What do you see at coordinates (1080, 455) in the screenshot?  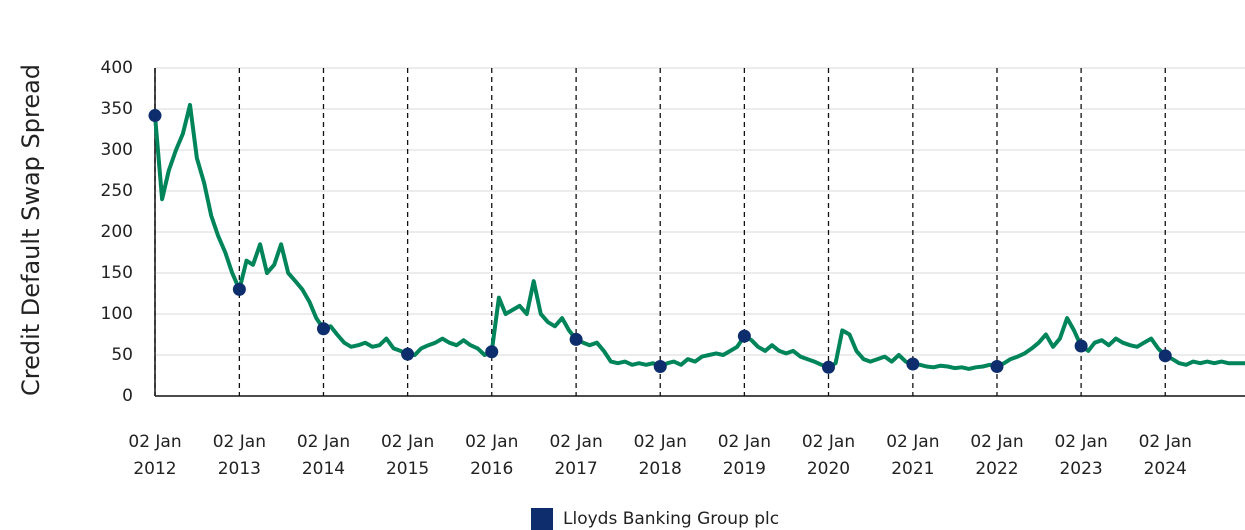 I see `x-tick-label: 02 Jan 2023` at bounding box center [1080, 455].